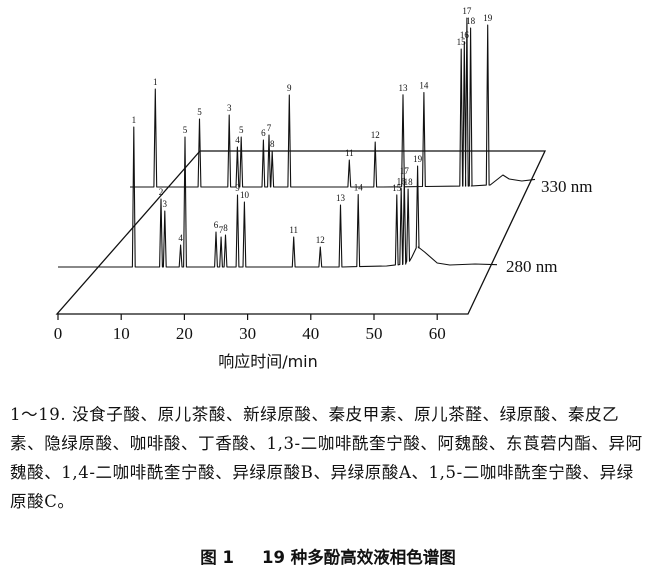 The width and height of the screenshot is (656, 579). What do you see at coordinates (531, 266) in the screenshot?
I see `trace-name-label: 280 nm` at bounding box center [531, 266].